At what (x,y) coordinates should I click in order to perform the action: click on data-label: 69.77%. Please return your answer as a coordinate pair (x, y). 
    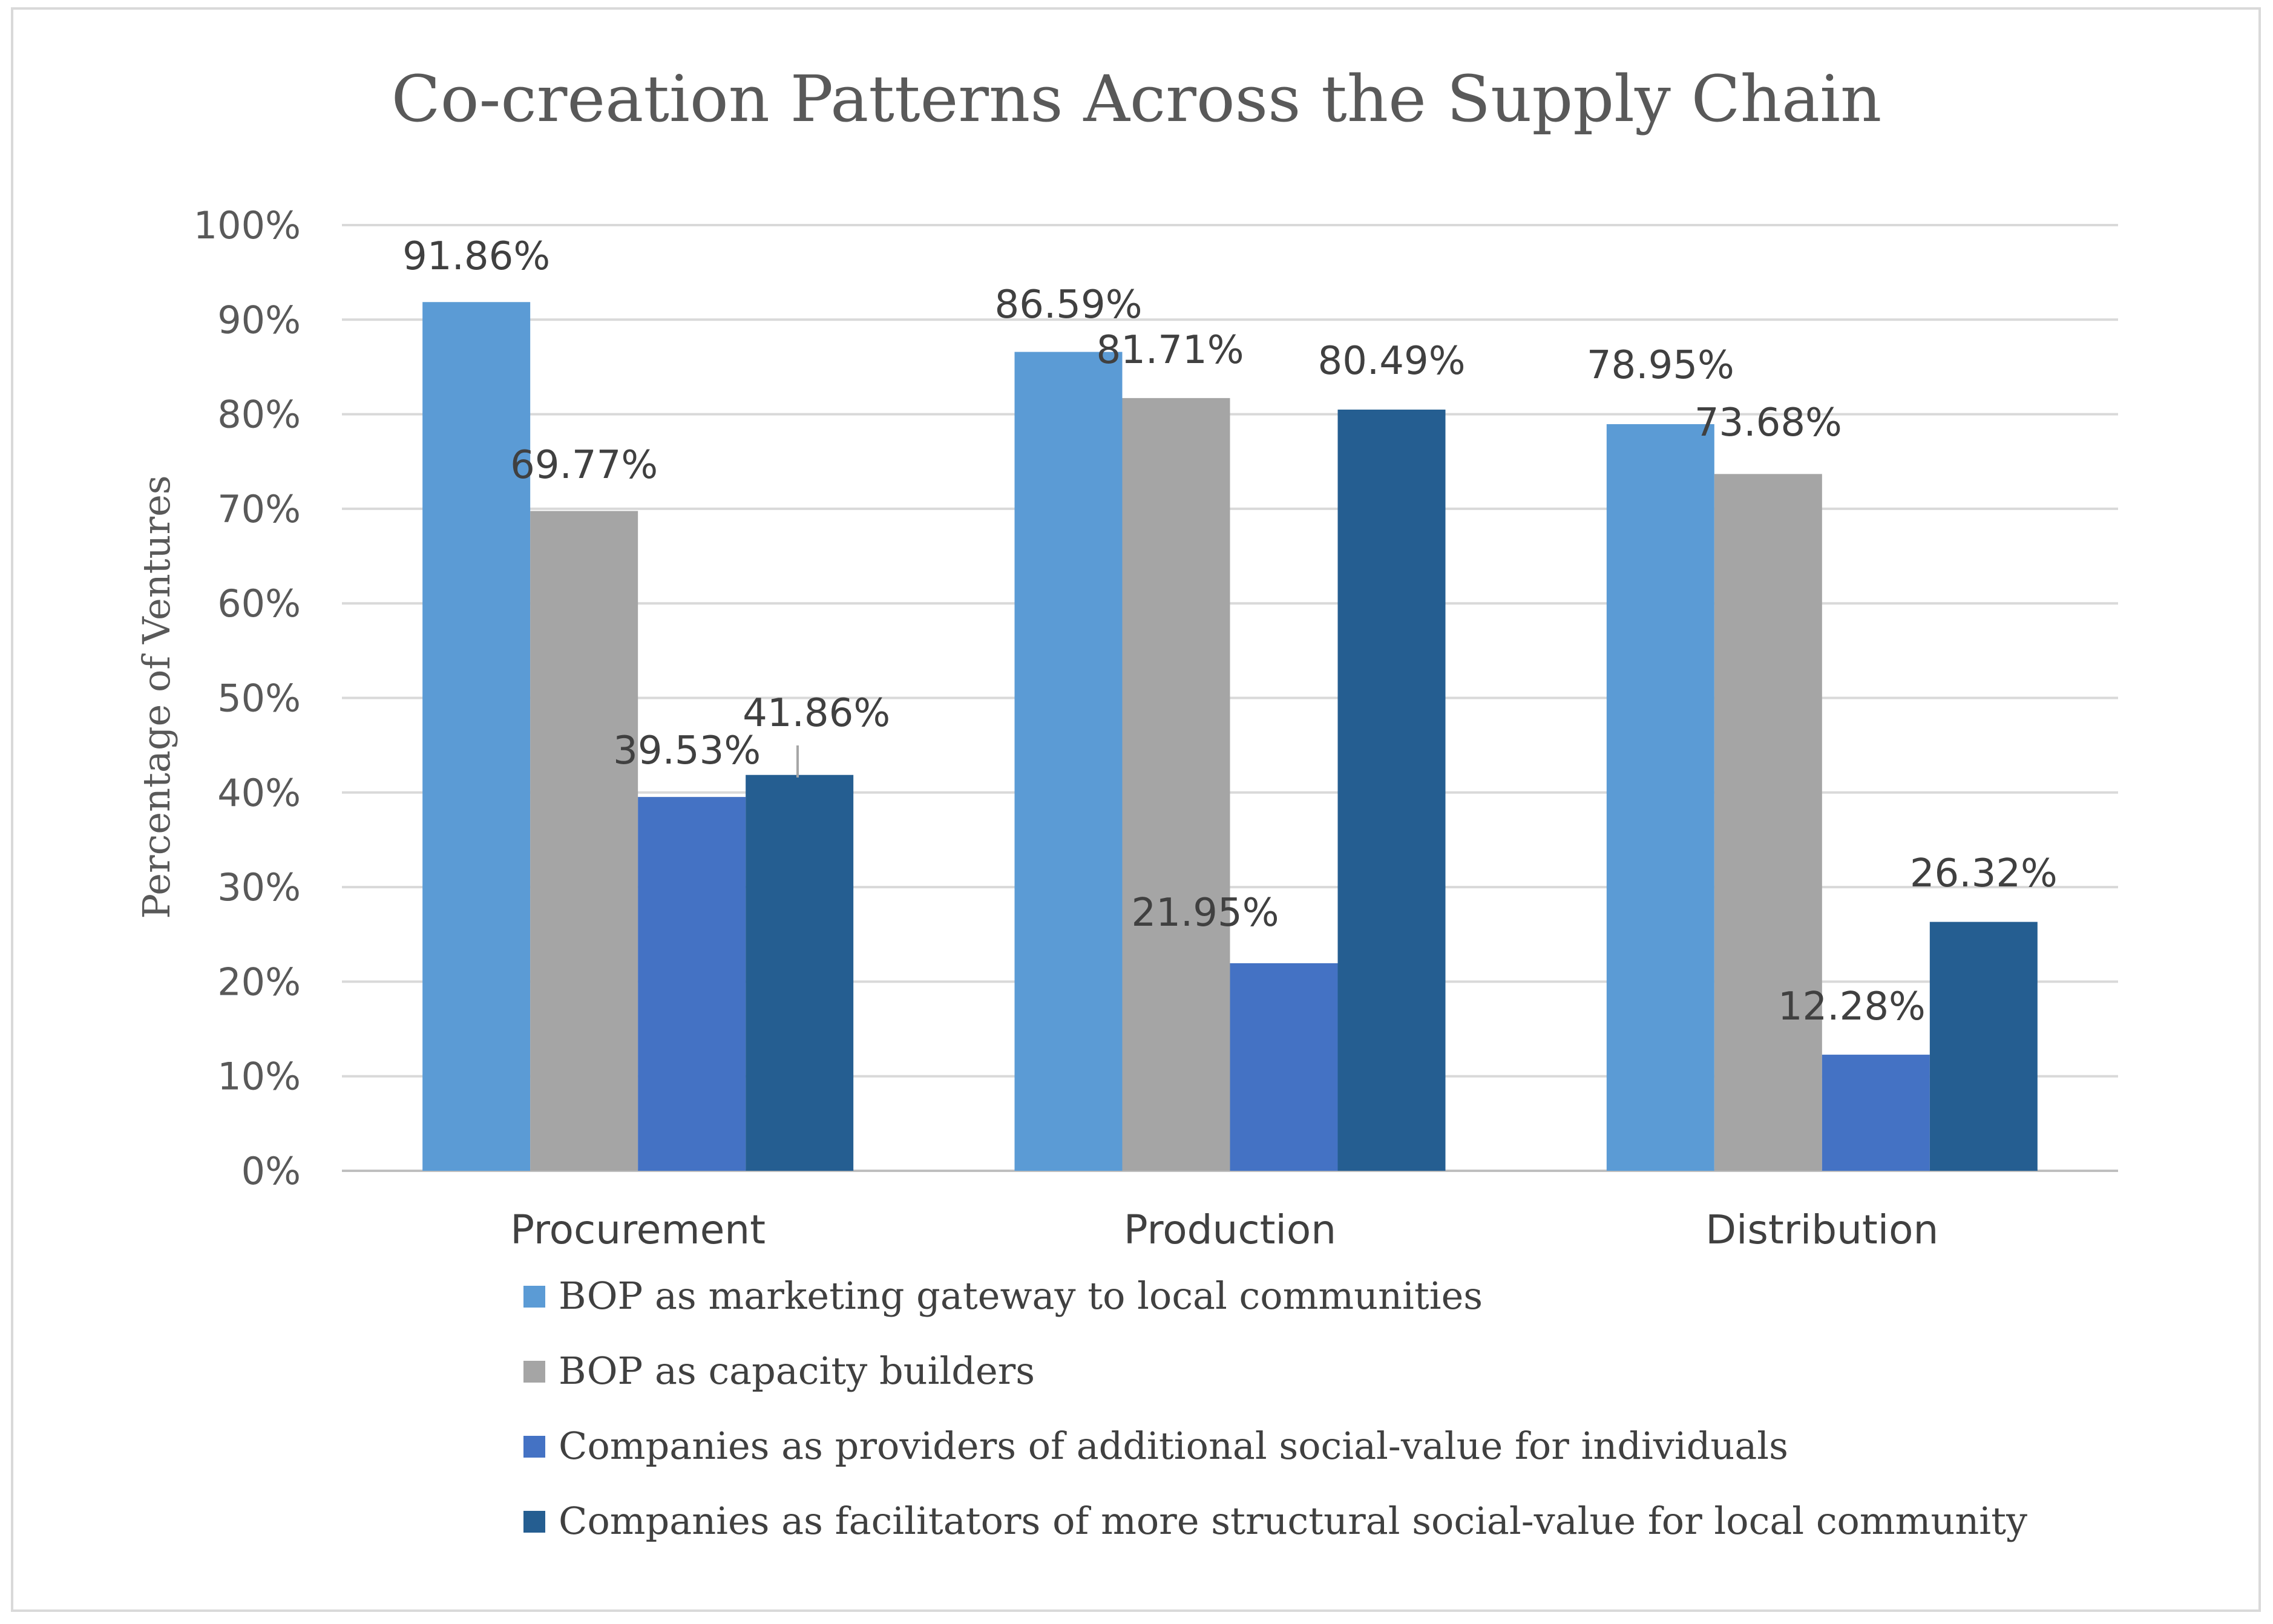
    Looking at the image, I should click on (584, 466).